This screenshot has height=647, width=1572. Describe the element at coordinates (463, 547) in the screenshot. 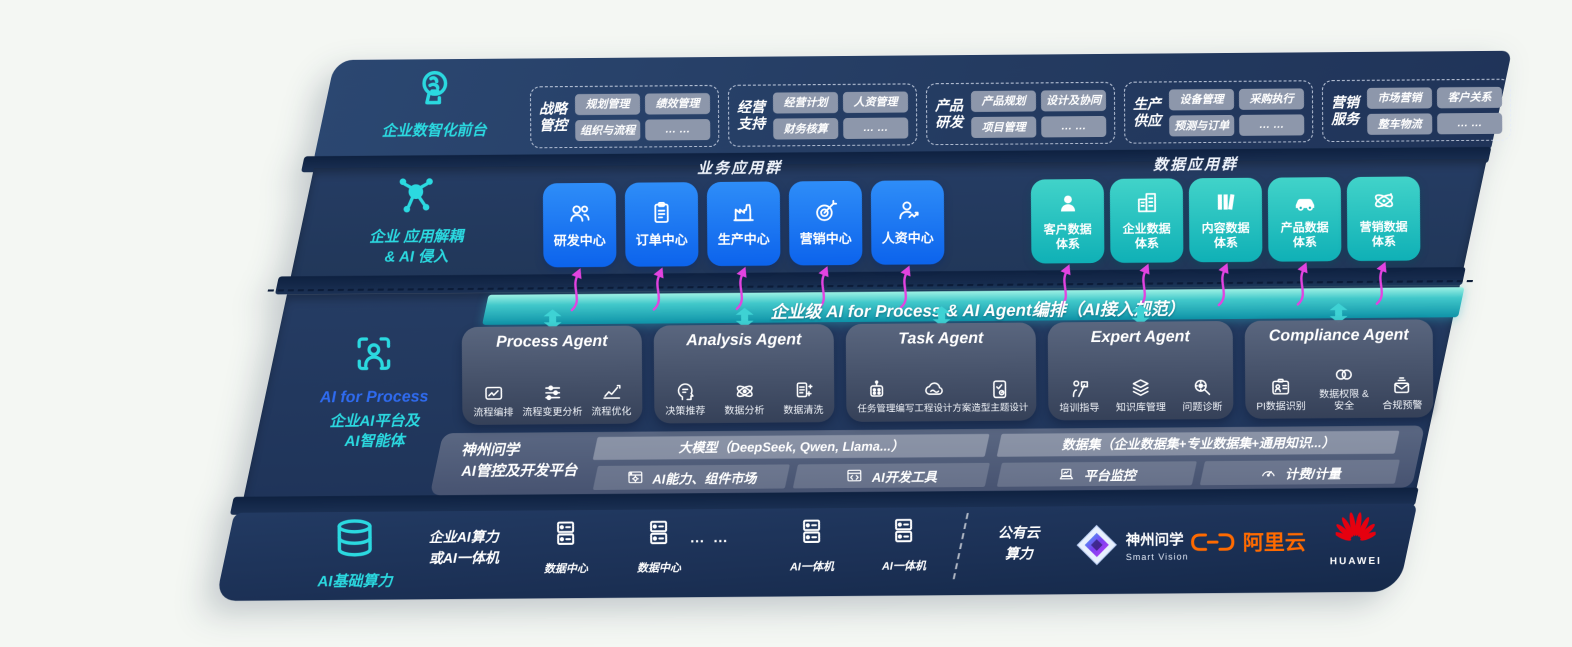

I see `compute-label: 企业AI算力 或AI一体机` at that location.